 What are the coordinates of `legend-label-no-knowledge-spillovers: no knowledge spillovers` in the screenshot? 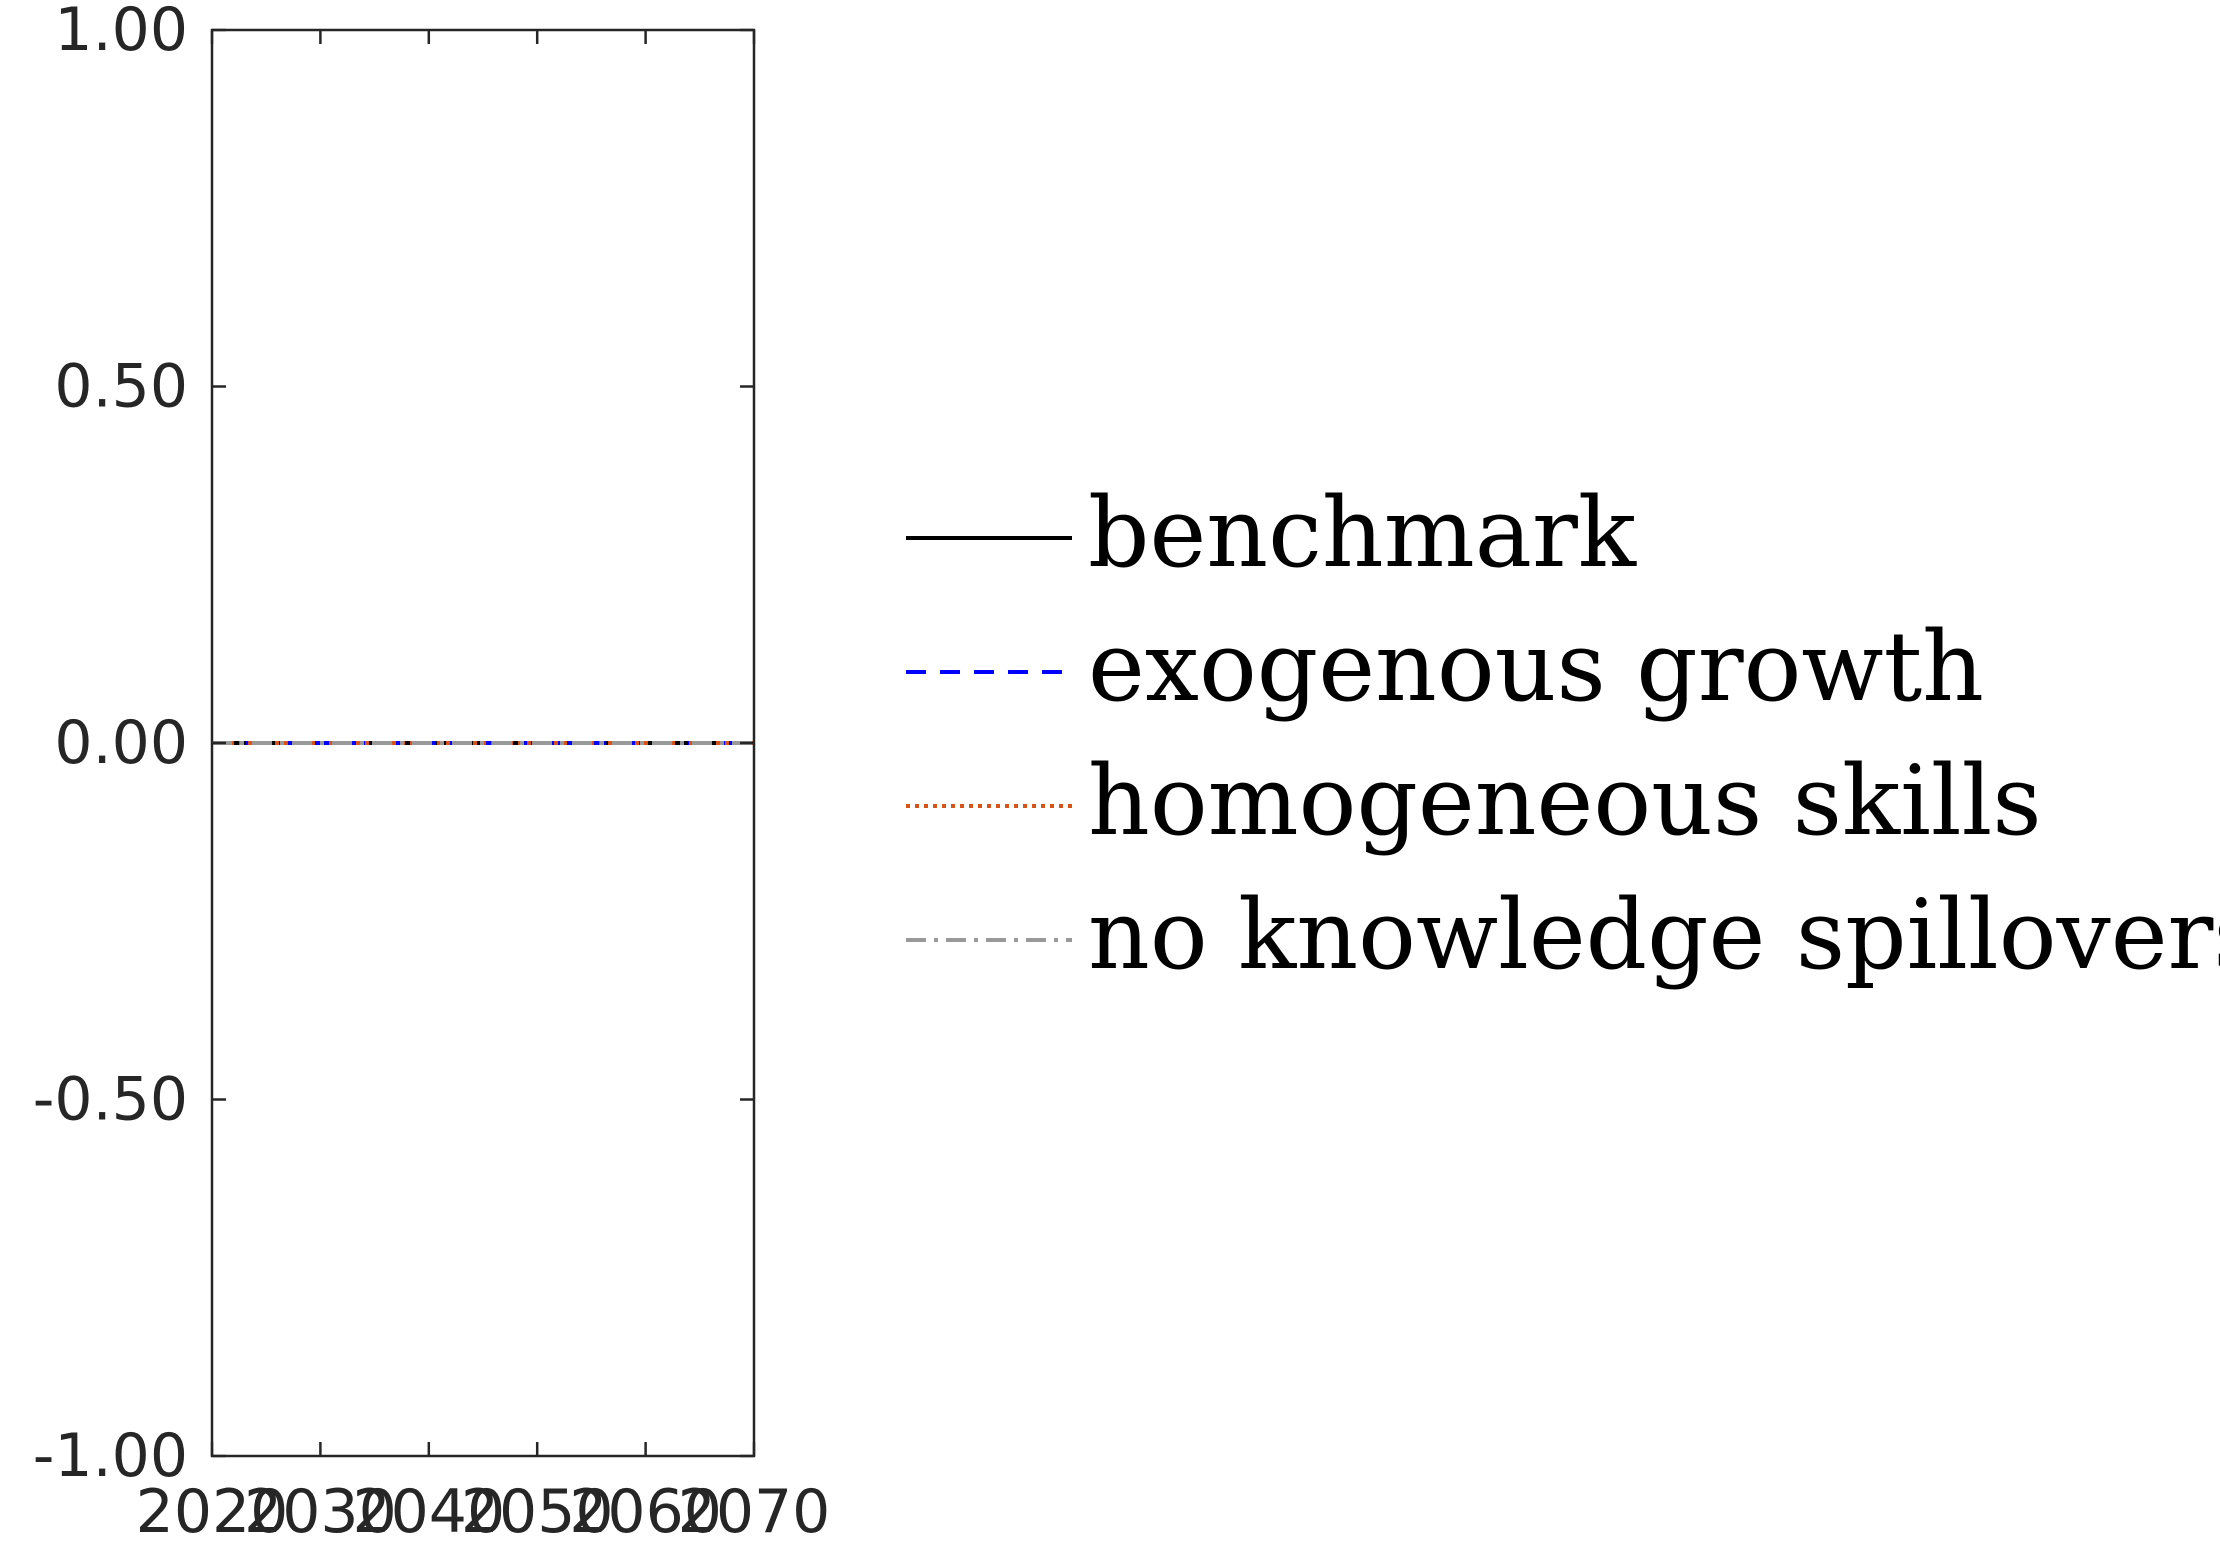 It's located at (1654, 935).